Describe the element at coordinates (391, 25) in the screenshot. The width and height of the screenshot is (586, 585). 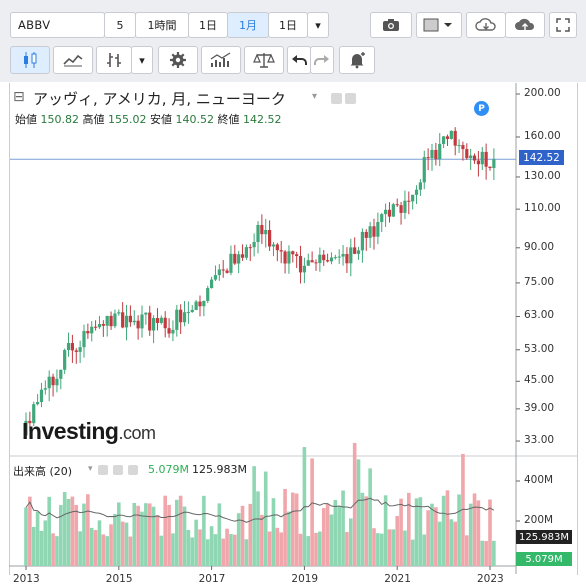
I see `screenshot-button` at that location.